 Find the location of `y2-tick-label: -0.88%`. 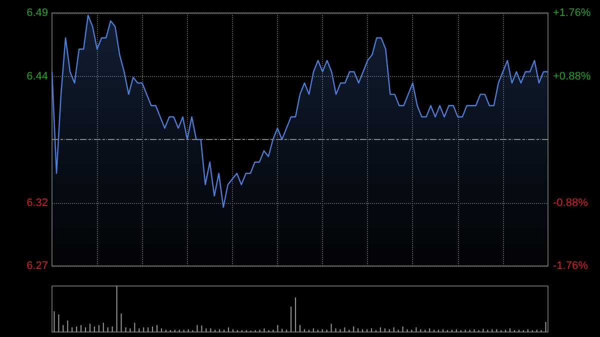

y2-tick-label: -0.88% is located at coordinates (570, 202).